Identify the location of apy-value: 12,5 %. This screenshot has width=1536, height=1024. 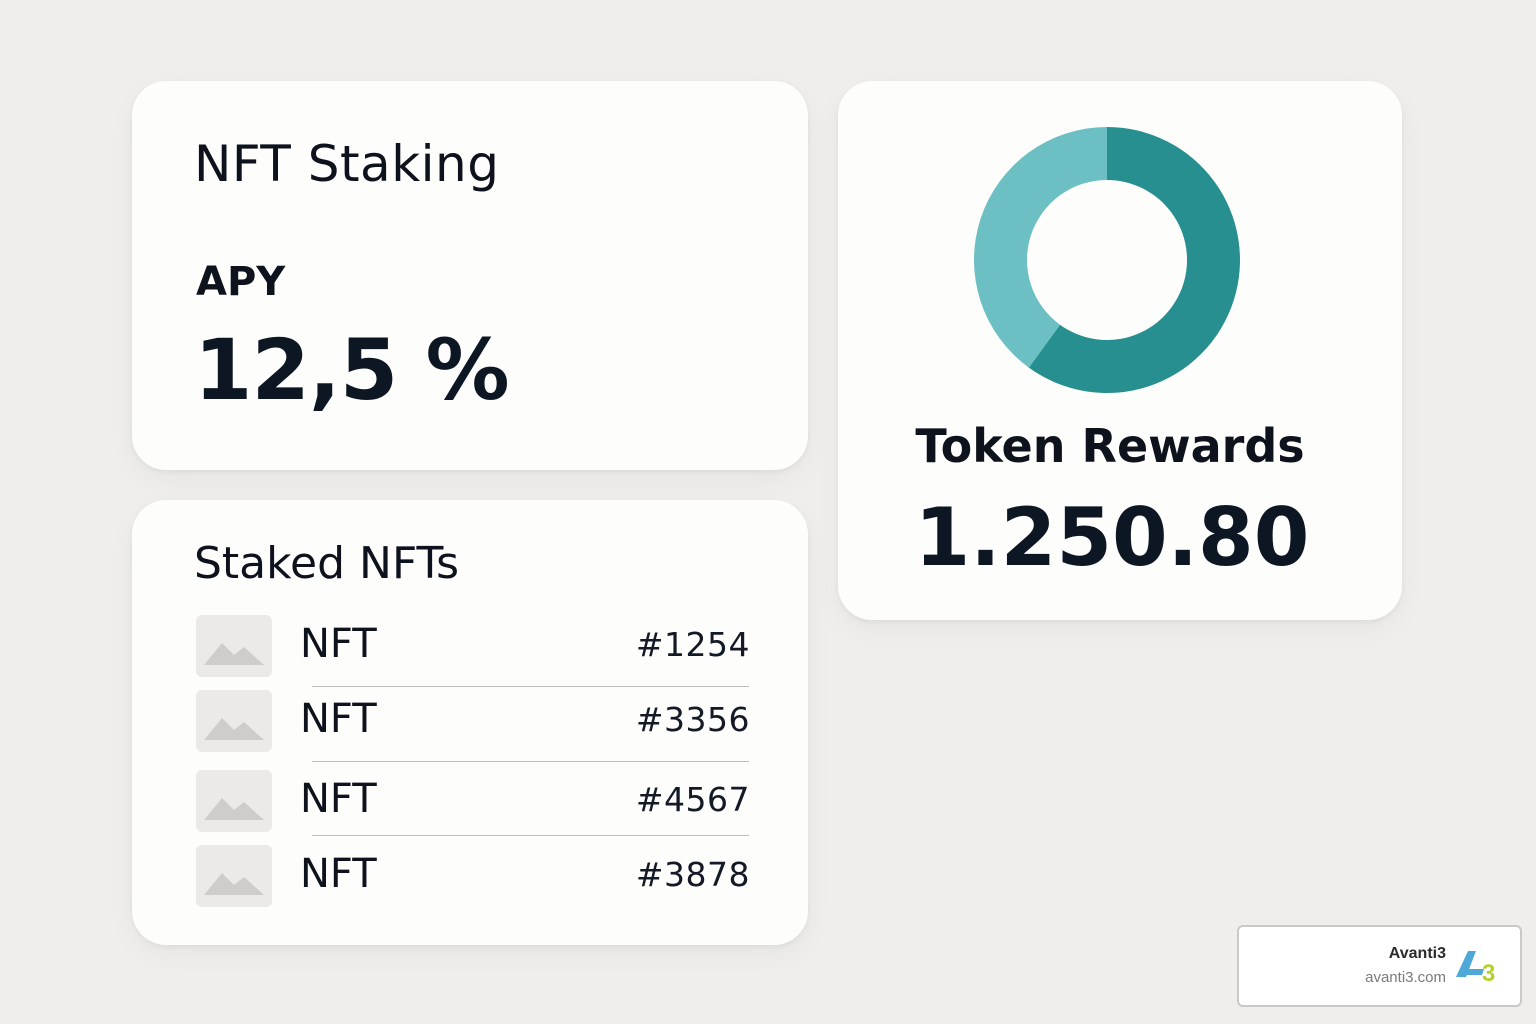
(352, 370).